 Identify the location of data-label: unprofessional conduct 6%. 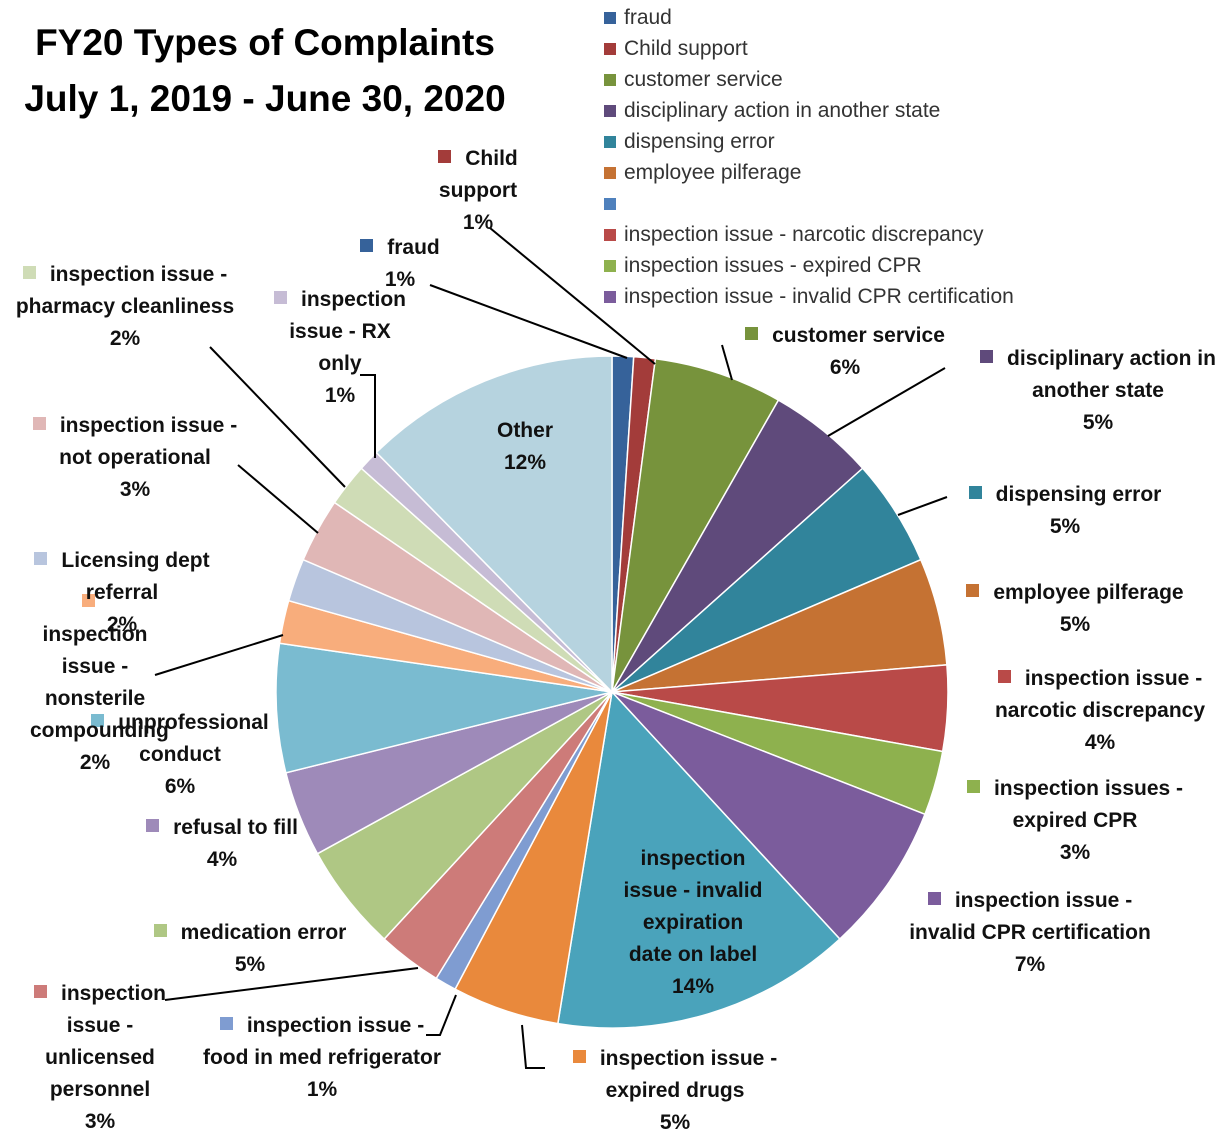
(180, 755).